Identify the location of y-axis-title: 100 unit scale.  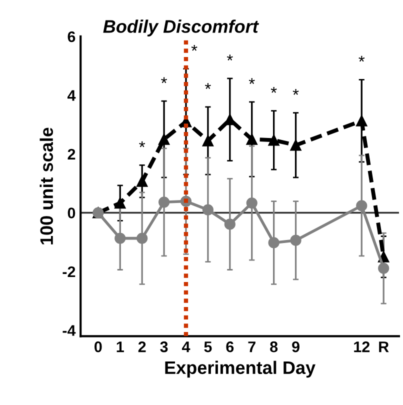
(47, 186).